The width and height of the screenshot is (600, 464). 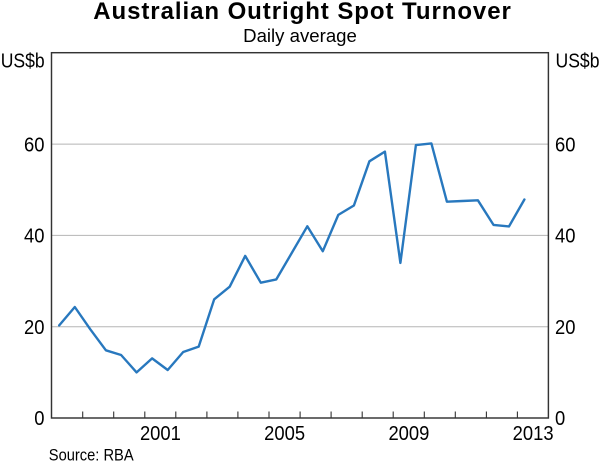 I want to click on svg-text: Source: RBA, so click(x=91, y=455).